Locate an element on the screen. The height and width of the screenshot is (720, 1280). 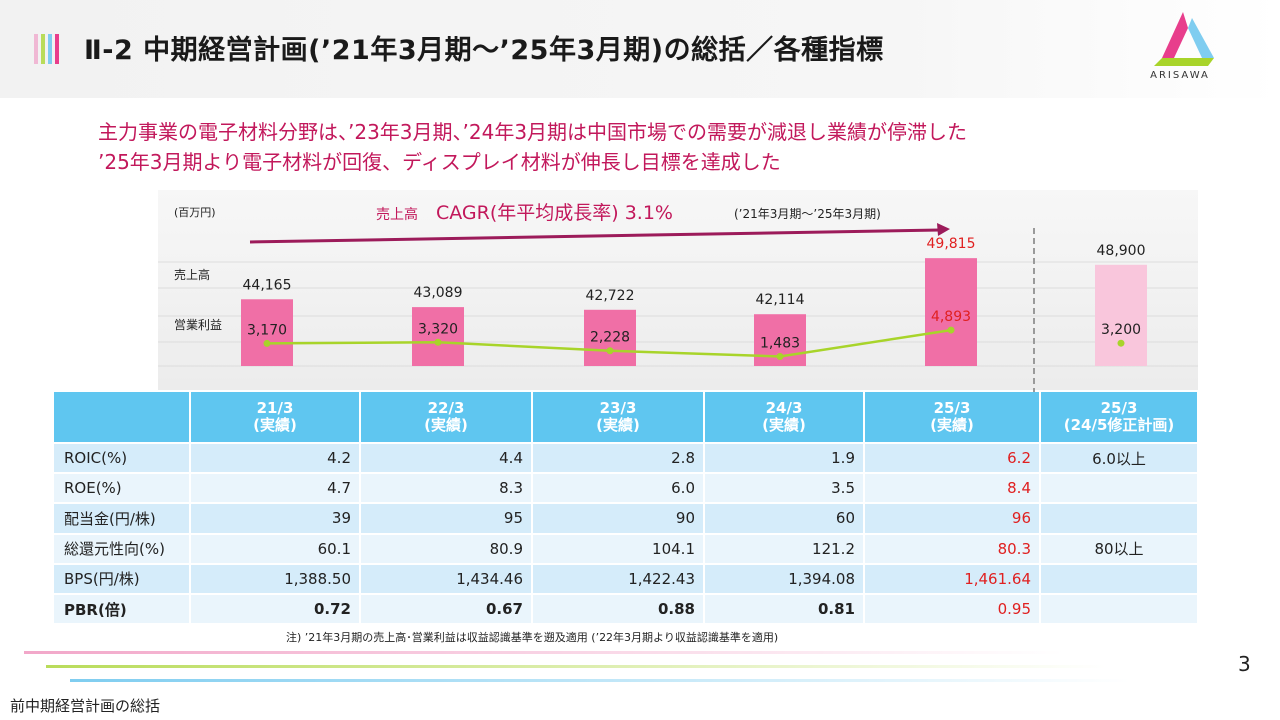
plan-target-cell: 80以上 is located at coordinates (1119, 548).